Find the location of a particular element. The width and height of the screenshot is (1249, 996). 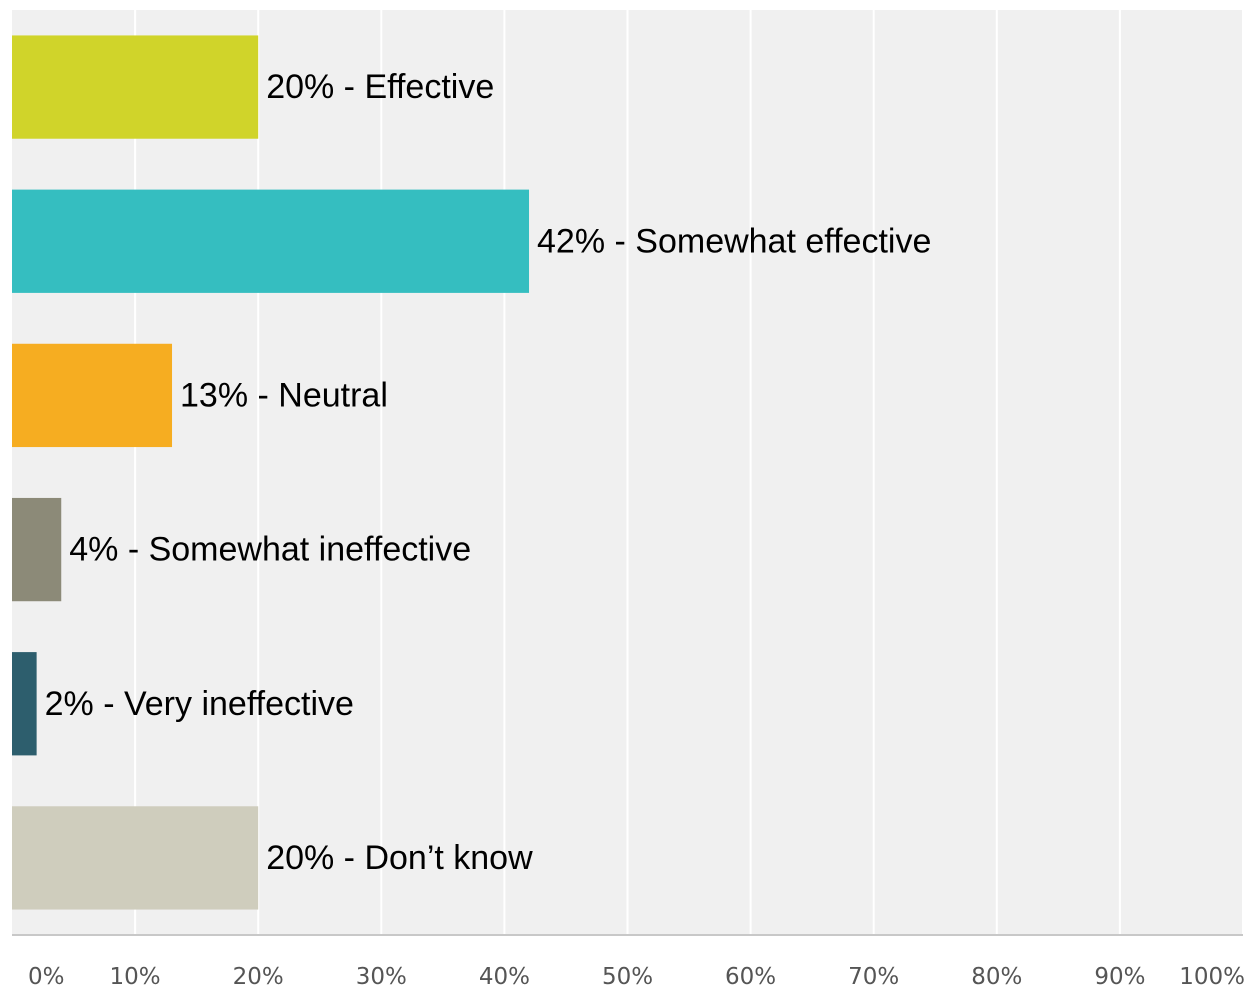

x-tick-label: 60% is located at coordinates (750, 977).